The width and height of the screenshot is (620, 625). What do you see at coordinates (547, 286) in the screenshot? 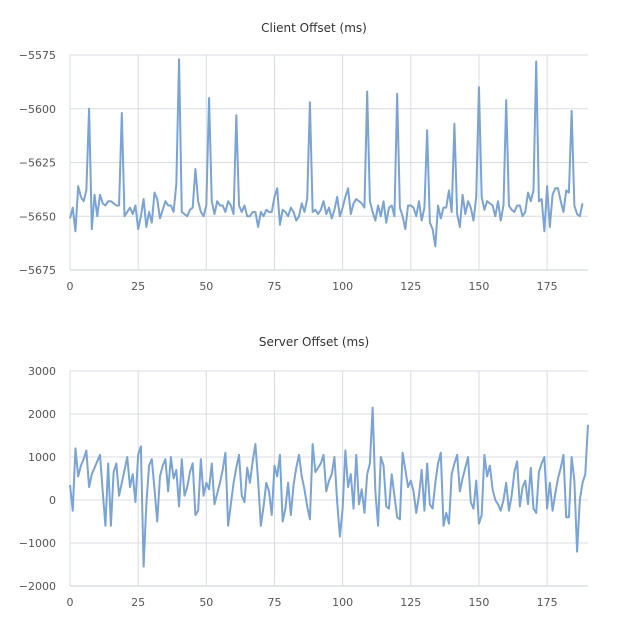
I see `client-offset-xtick-label: 175` at bounding box center [547, 286].